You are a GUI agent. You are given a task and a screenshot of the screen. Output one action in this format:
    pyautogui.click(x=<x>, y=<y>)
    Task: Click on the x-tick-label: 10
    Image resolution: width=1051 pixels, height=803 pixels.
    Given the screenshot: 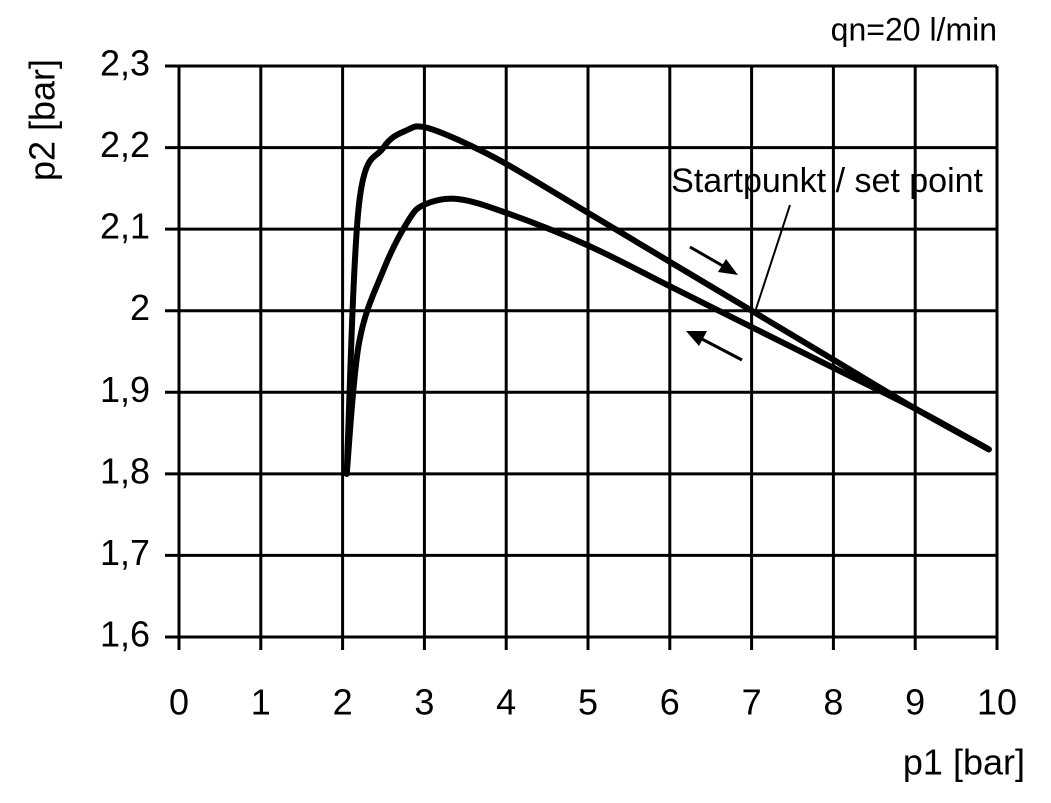 What is the action you would take?
    pyautogui.click(x=997, y=702)
    